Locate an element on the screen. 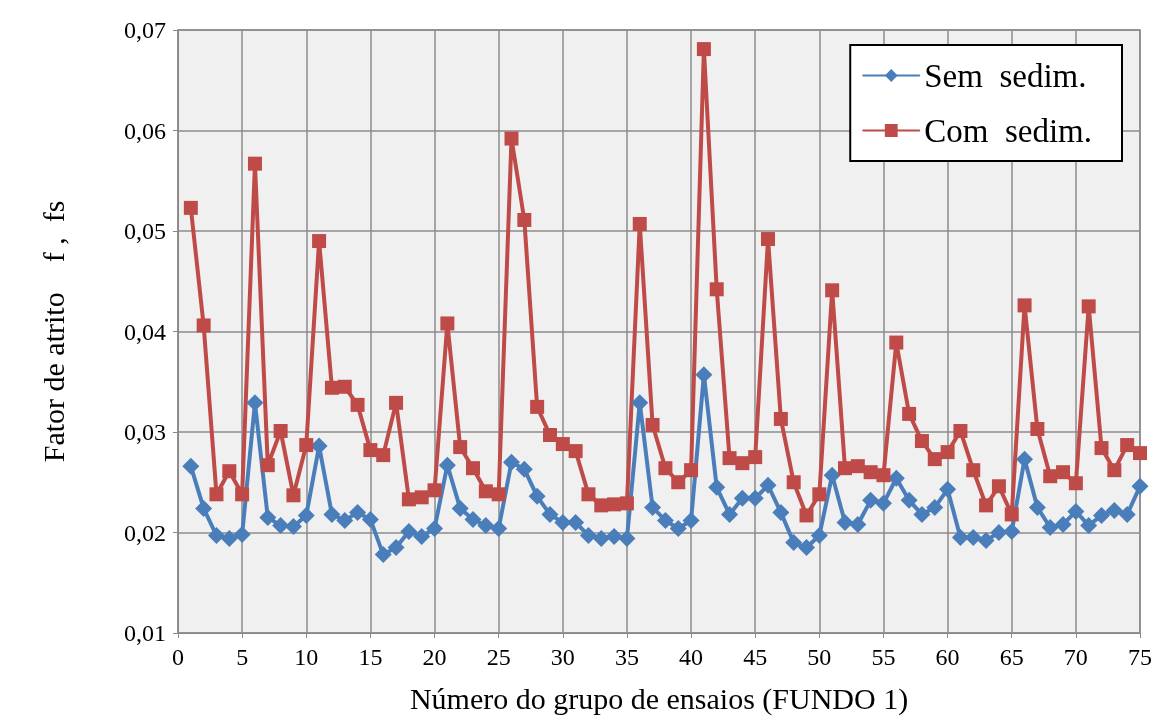 The height and width of the screenshot is (723, 1170). legend-label: Com sedim. is located at coordinates (1008, 130).